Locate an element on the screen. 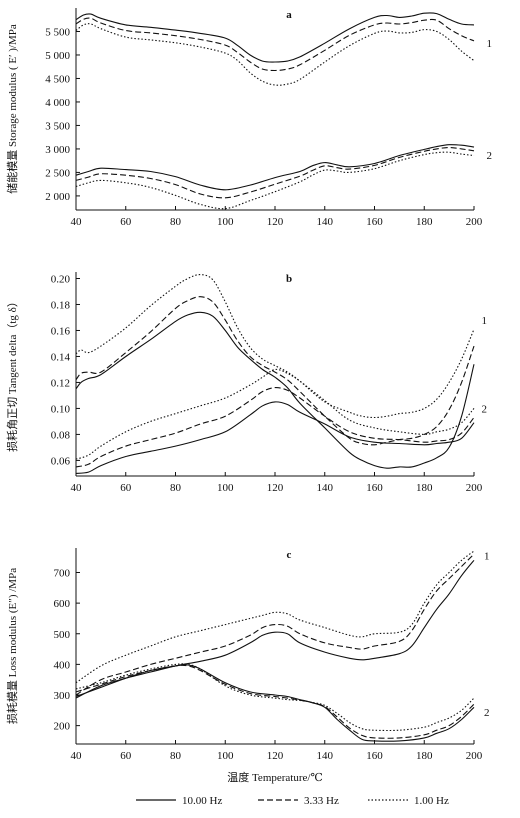  y-axis-label: 储能模量 Storage modulus ( E′ )/MPa is located at coordinates (12, 109).